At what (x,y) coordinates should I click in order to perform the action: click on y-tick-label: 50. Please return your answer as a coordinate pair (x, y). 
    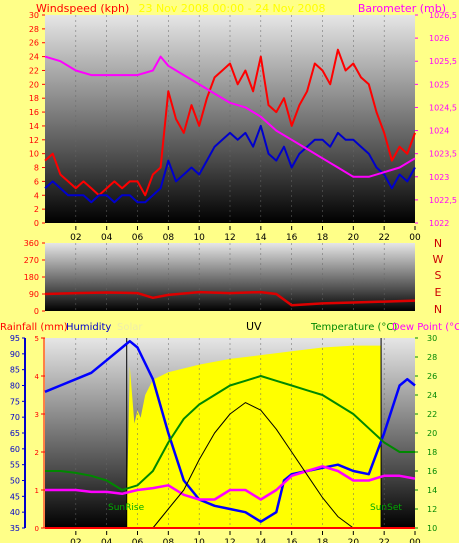
    Looking at the image, I should click on (15, 481).